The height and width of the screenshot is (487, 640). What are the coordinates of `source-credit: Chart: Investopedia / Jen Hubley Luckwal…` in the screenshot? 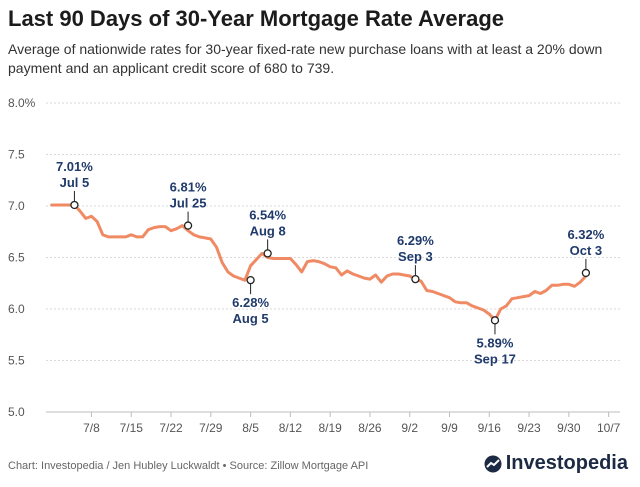 It's located at (188, 466).